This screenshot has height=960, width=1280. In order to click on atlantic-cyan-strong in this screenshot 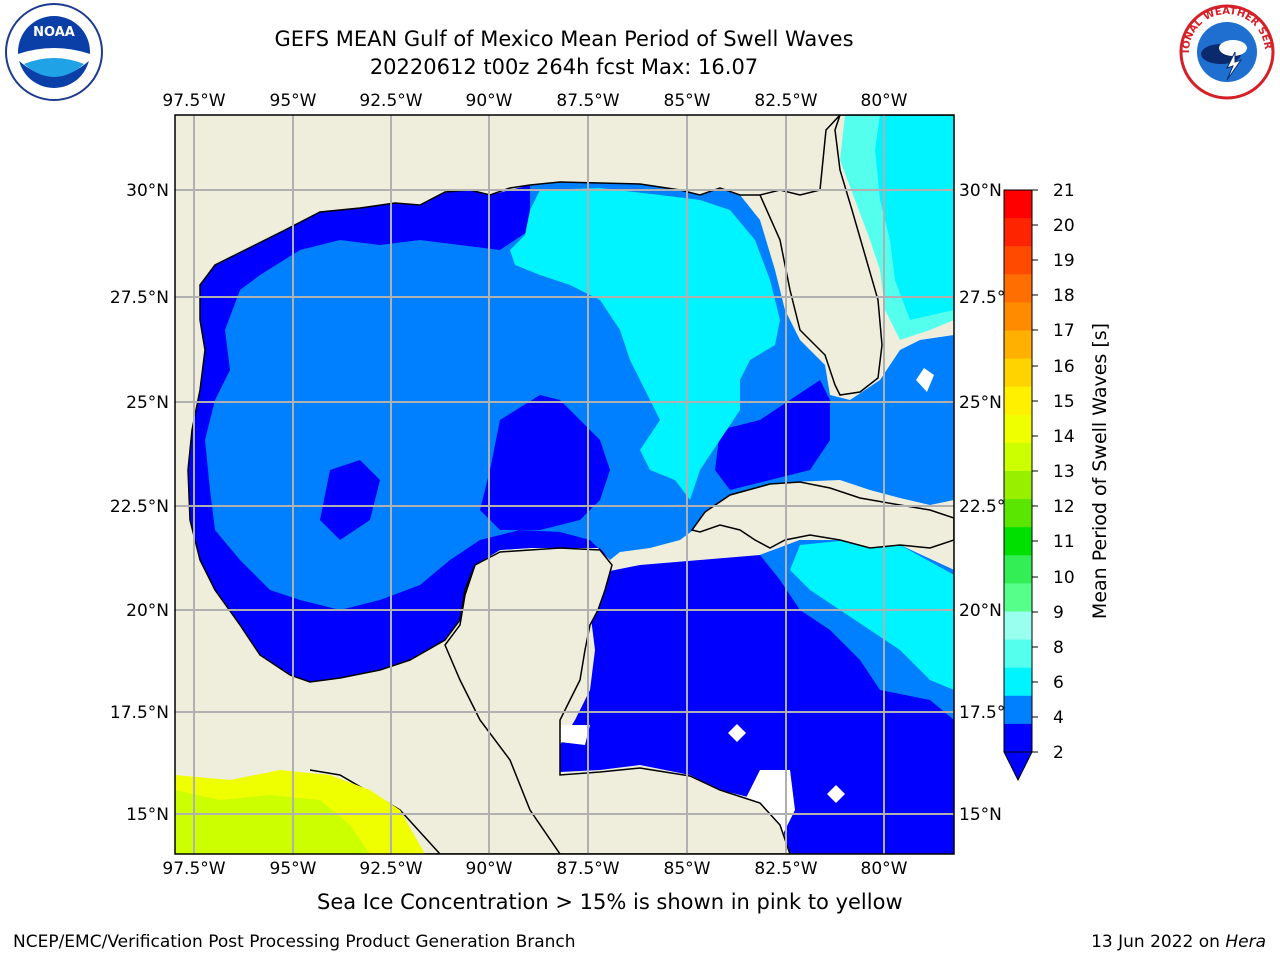, I will do `click(914, 217)`.